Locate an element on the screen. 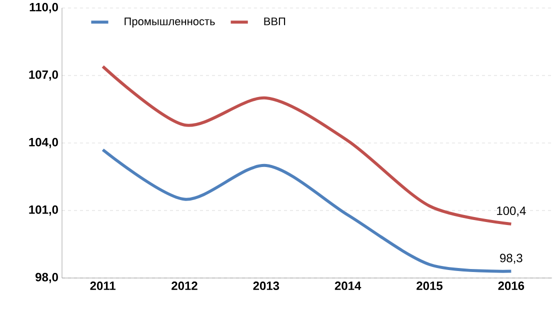 The height and width of the screenshot is (310, 553). data-label: 100,4 is located at coordinates (511, 211).